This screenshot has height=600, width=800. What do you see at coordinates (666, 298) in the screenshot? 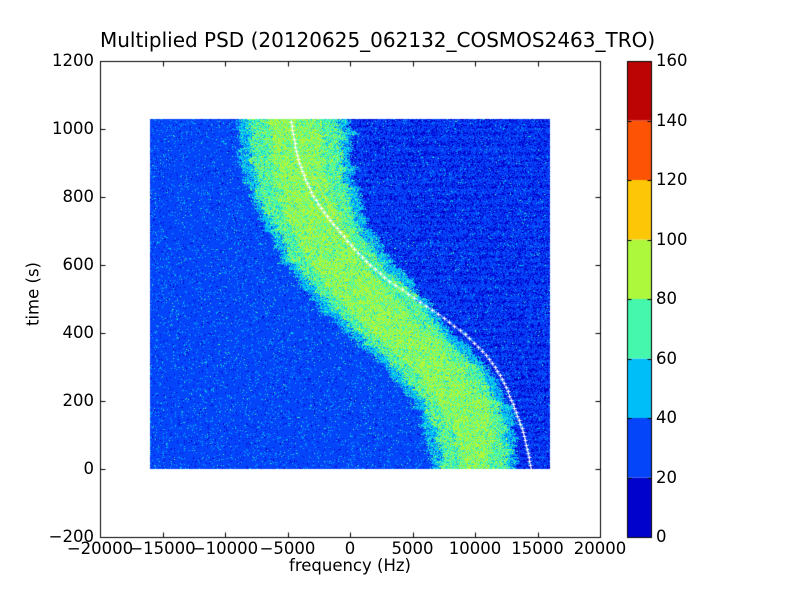
I see `colorbar-tick-label: 80` at bounding box center [666, 298].